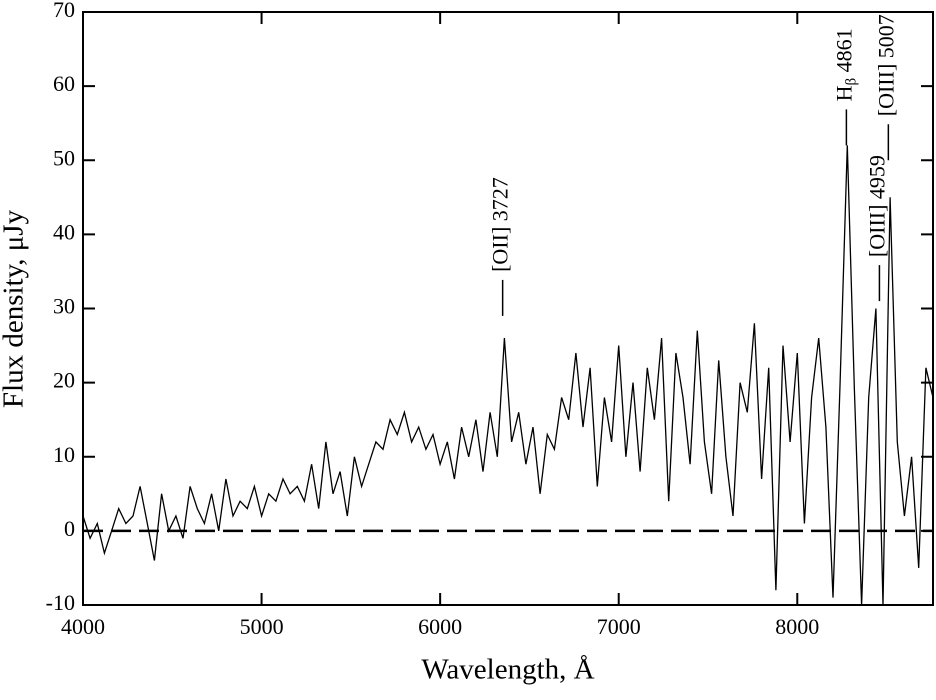 The height and width of the screenshot is (700, 936). I want to click on y-tick-label: 50, so click(64, 157).